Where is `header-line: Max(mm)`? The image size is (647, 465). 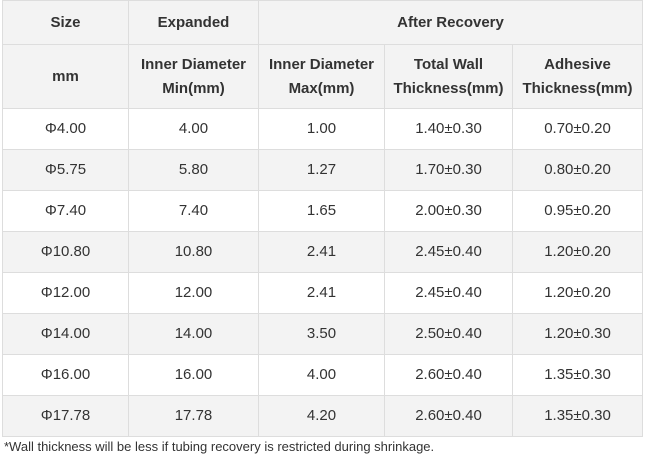
header-line: Max(mm) is located at coordinates (321, 88).